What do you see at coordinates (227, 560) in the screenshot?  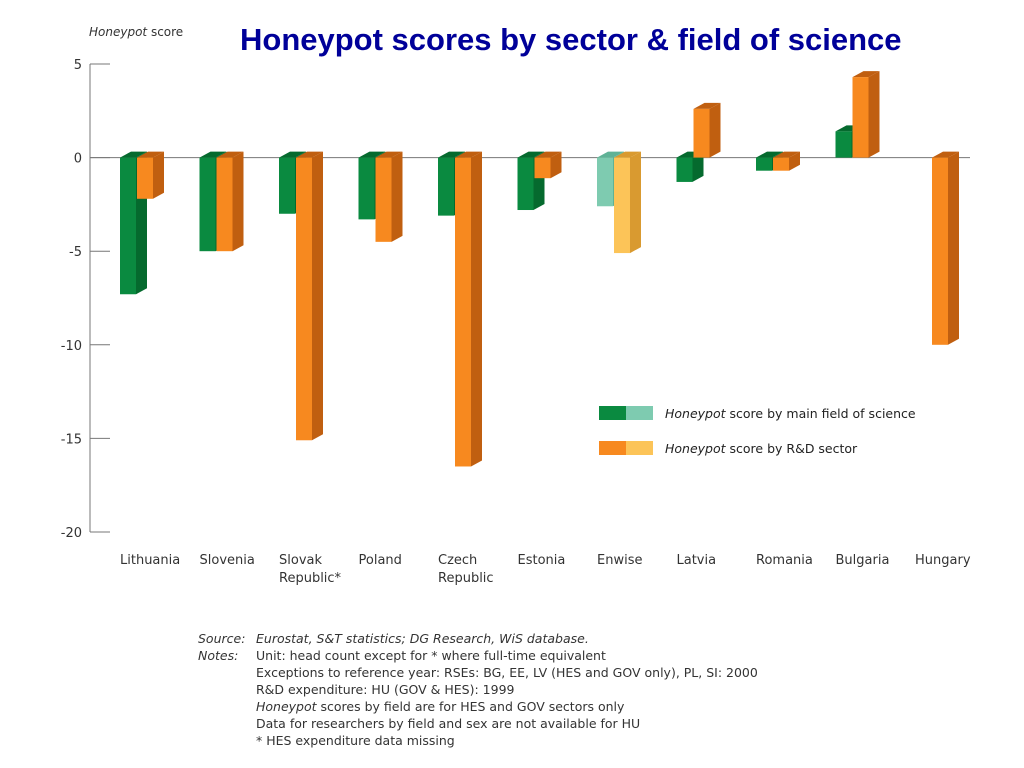 I see `x-tick-label: Slovenia` at bounding box center [227, 560].